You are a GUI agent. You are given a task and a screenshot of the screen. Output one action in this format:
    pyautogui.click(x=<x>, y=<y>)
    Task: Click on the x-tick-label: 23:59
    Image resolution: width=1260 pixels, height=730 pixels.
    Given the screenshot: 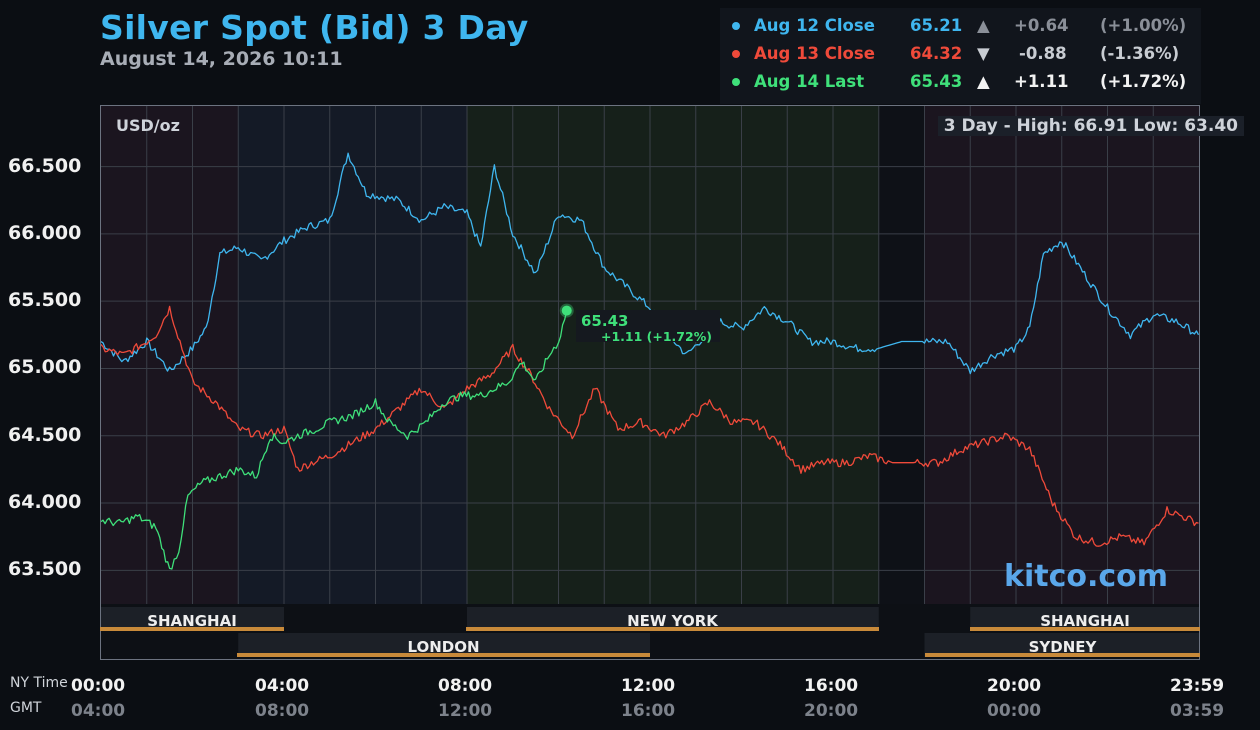 What is the action you would take?
    pyautogui.click(x=1197, y=686)
    